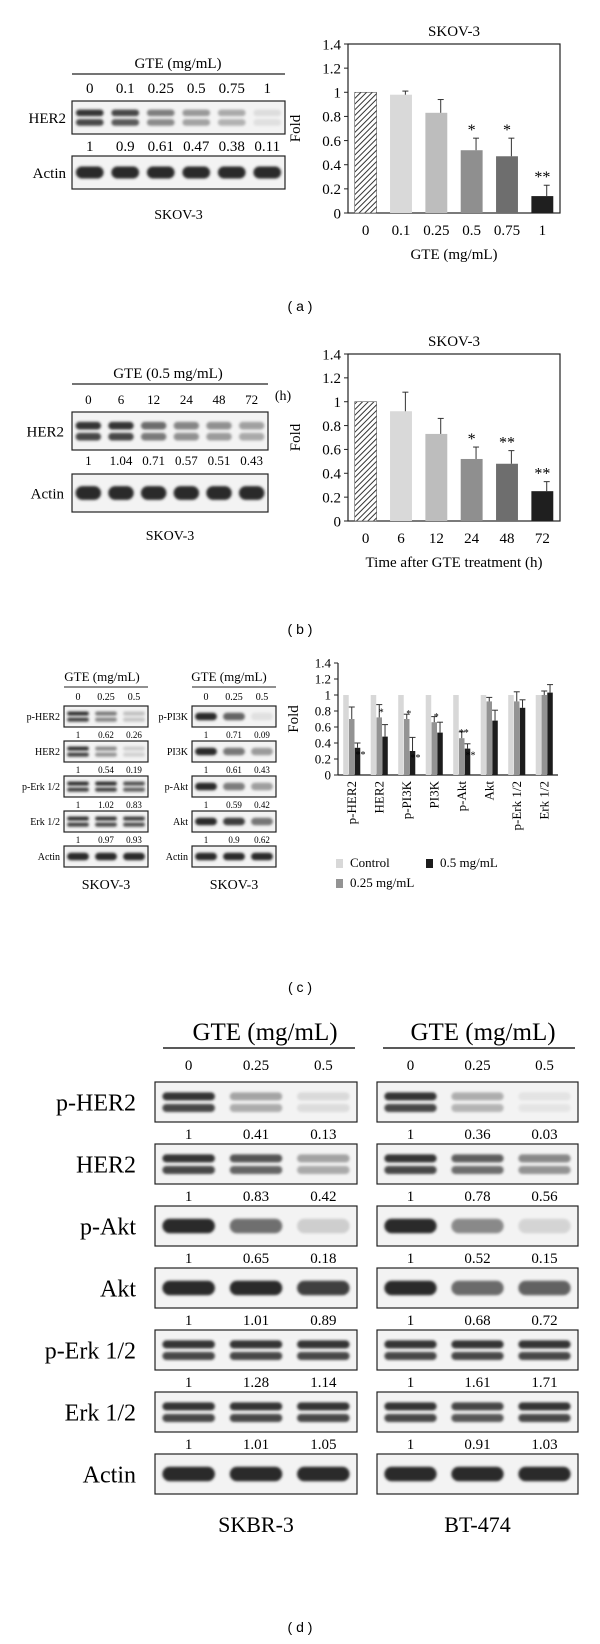 Image resolution: width=600 pixels, height=1644 pixels. Describe the element at coordinates (543, 231) in the screenshot. I see `x-tick-label: 1` at that location.